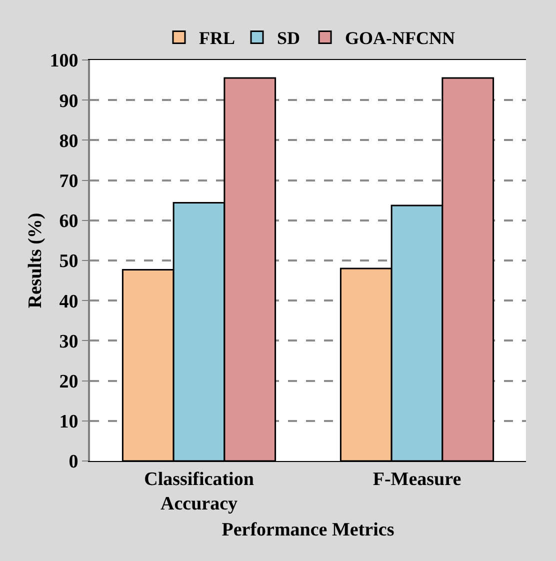 This screenshot has height=561, width=556. Describe the element at coordinates (68, 381) in the screenshot. I see `y-tick-label: 20` at that location.